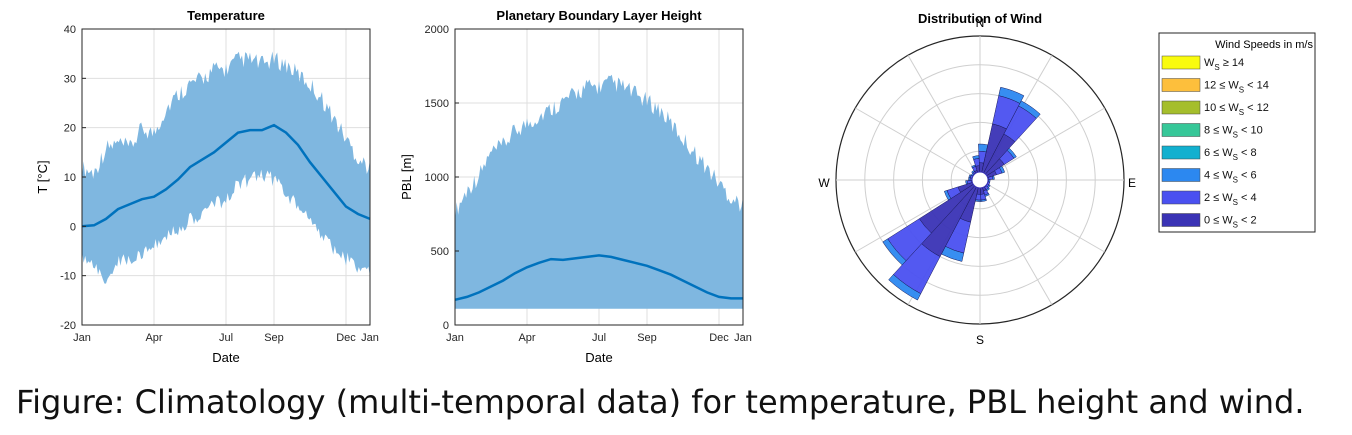 The height and width of the screenshot is (435, 1352). What do you see at coordinates (406, 177) in the screenshot?
I see `pbl-ylabel: PBL [m]` at bounding box center [406, 177].